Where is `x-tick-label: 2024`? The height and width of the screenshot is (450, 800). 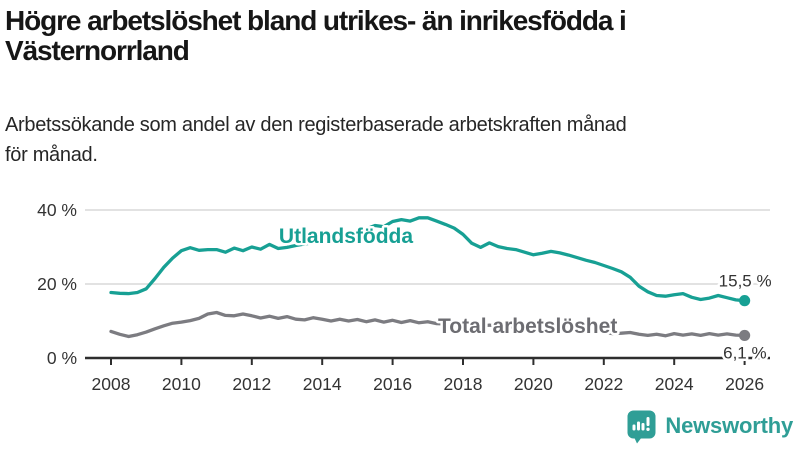 x-tick-label: 2024 is located at coordinates (674, 384).